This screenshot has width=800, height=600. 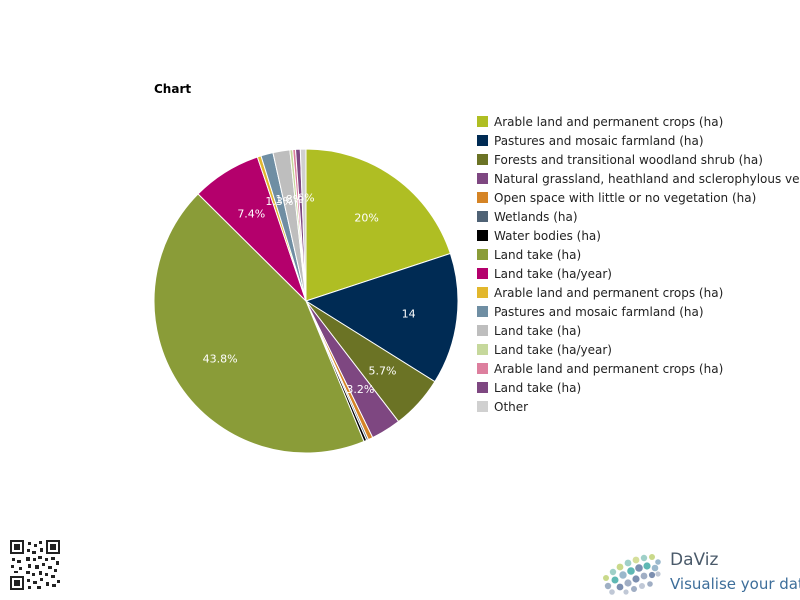 I want to click on data-label-3: 3.2%, so click(x=360, y=389).